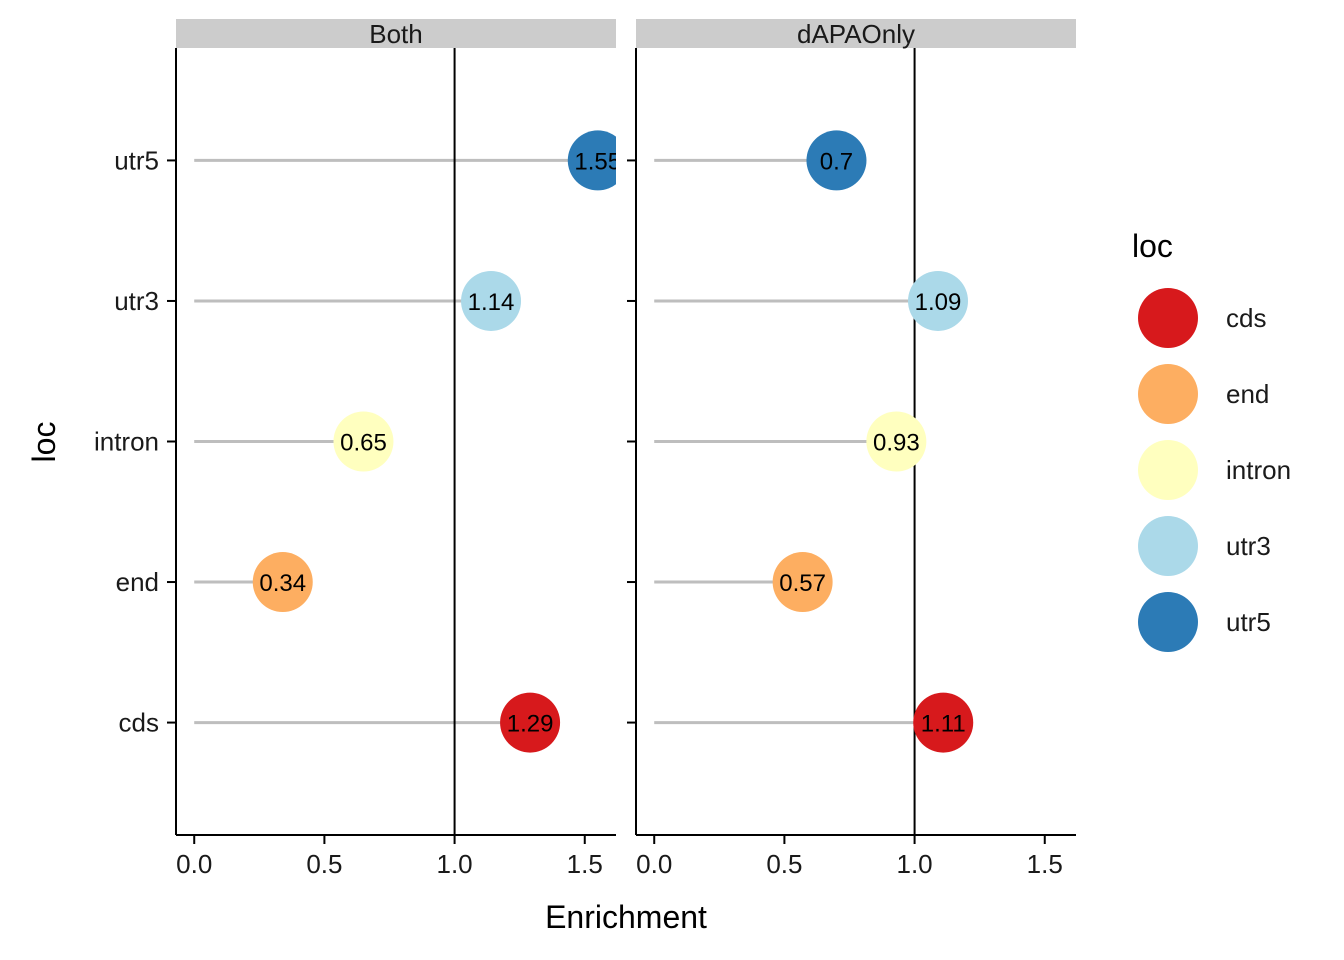 This screenshot has height=960, width=1344. I want to click on legend-label-utr3: utr3, so click(1248, 546).